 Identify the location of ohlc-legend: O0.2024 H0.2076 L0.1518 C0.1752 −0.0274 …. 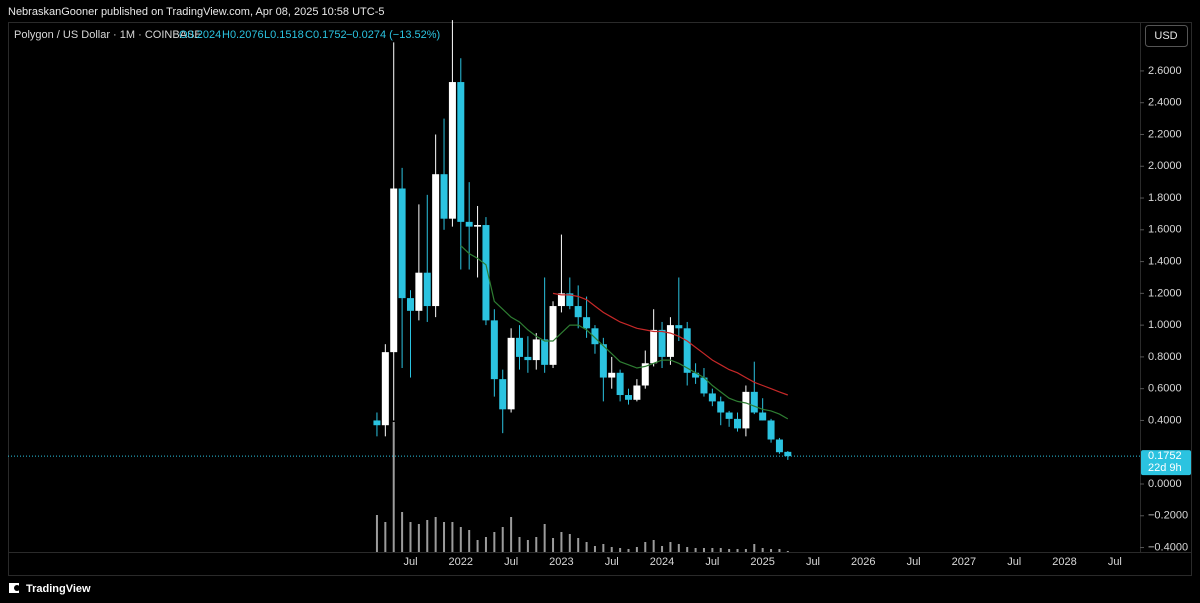
(309, 35).